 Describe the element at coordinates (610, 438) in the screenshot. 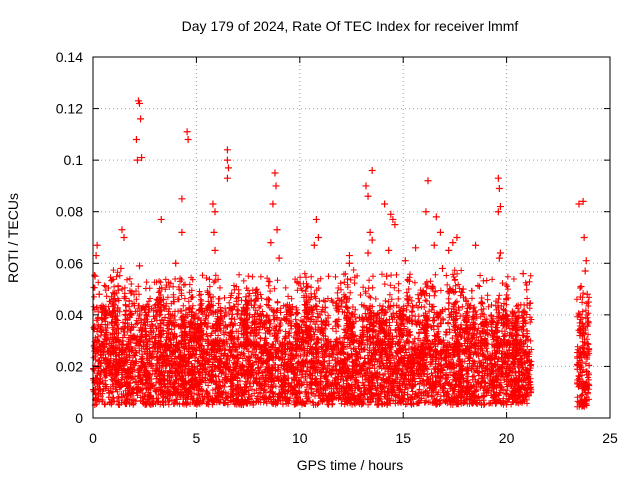

I see `x-tick-label: 25` at that location.